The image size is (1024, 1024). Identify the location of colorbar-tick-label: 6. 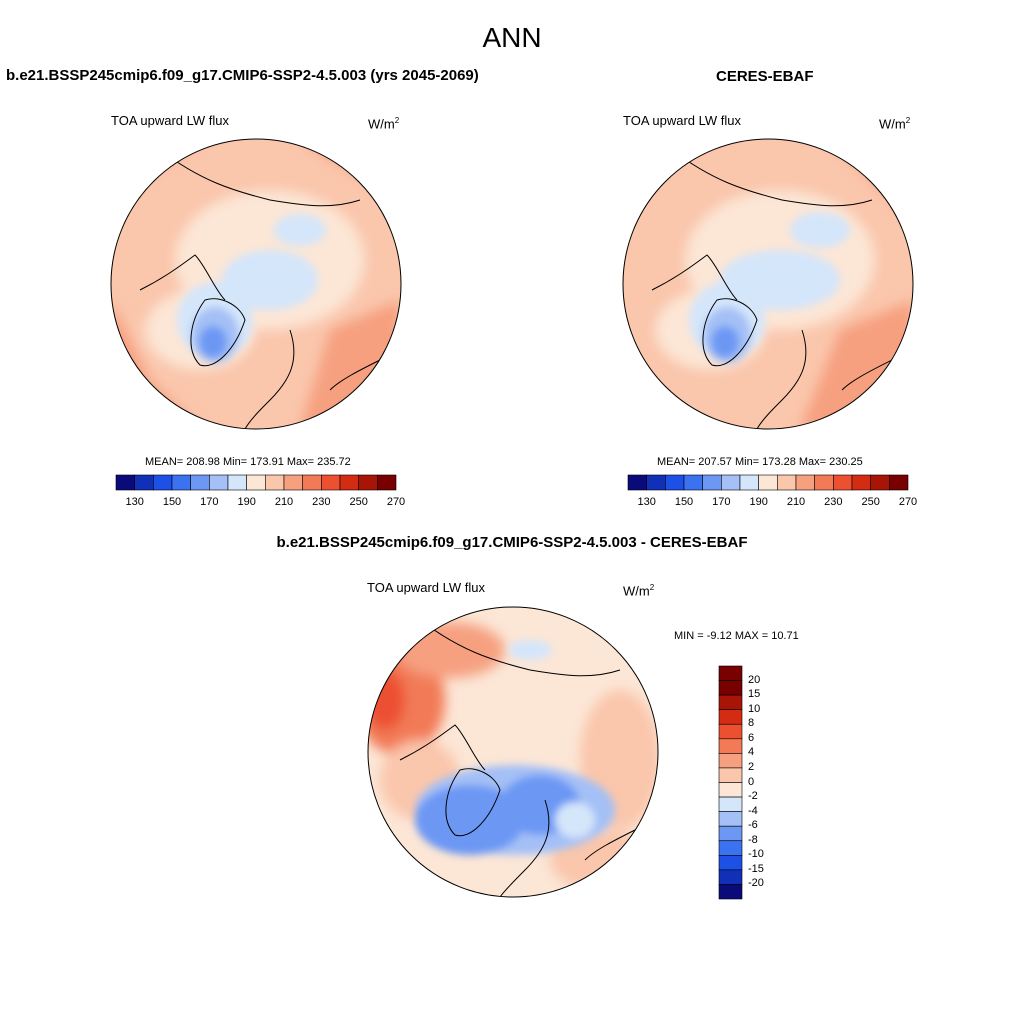
(751, 737).